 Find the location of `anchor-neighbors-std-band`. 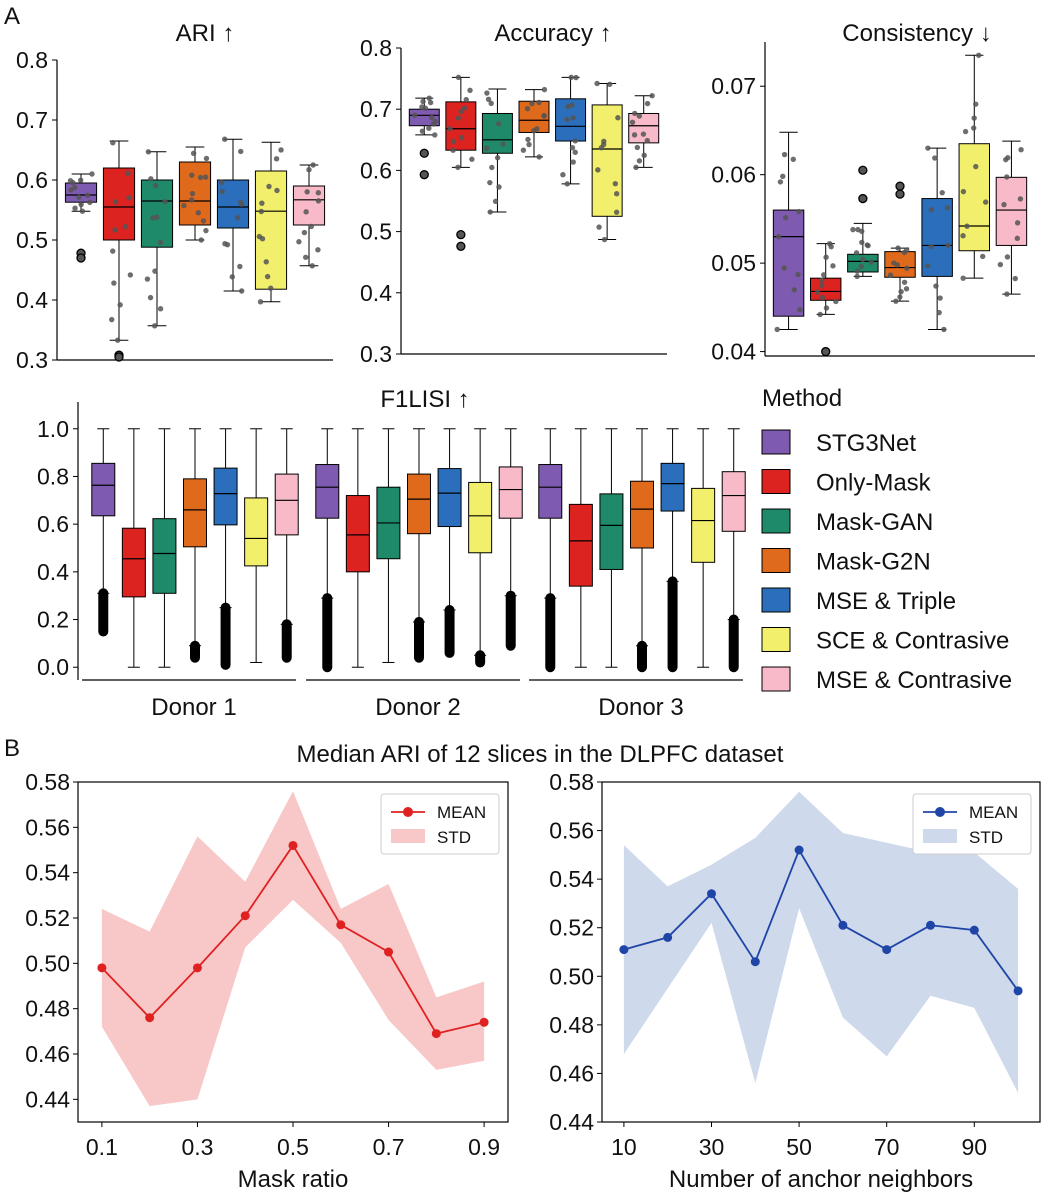

anchor-neighbors-std-band is located at coordinates (821, 942).